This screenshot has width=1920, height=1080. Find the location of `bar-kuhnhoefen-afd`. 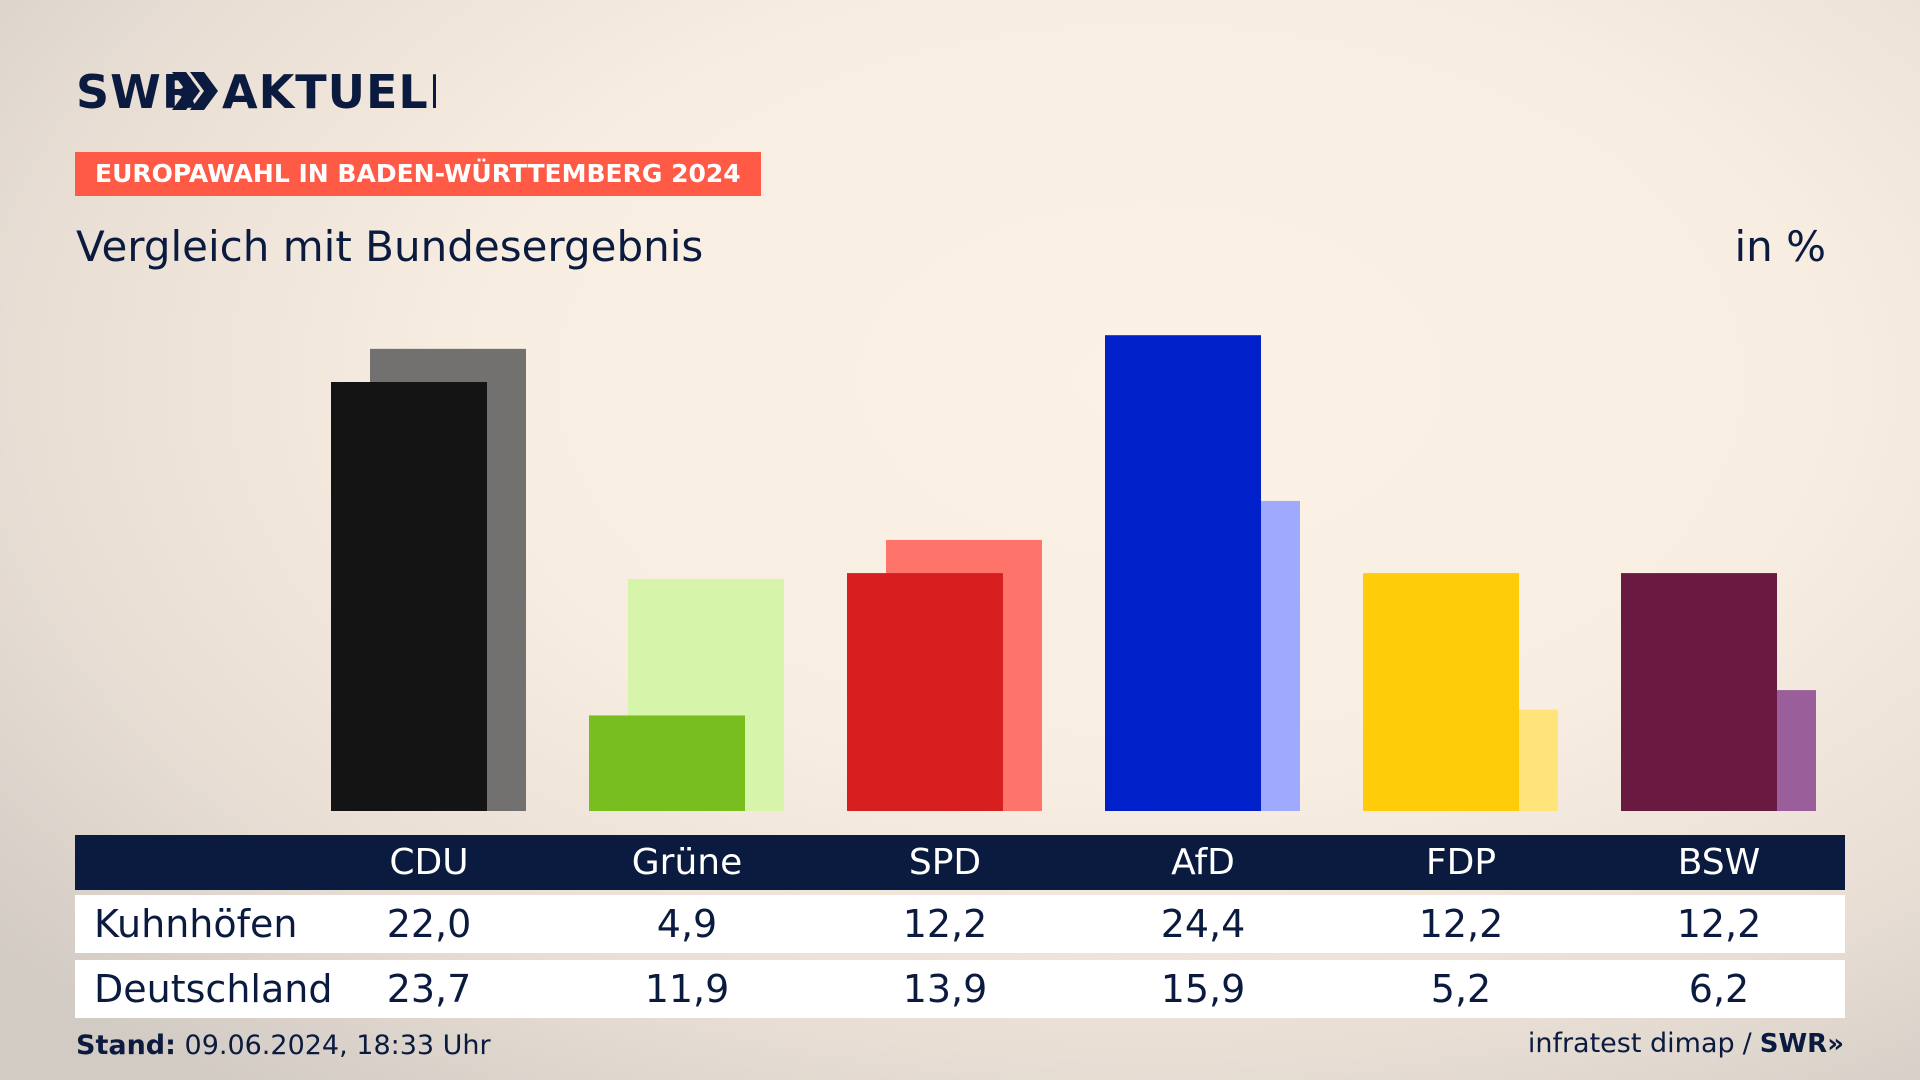

bar-kuhnhoefen-afd is located at coordinates (1183, 573).